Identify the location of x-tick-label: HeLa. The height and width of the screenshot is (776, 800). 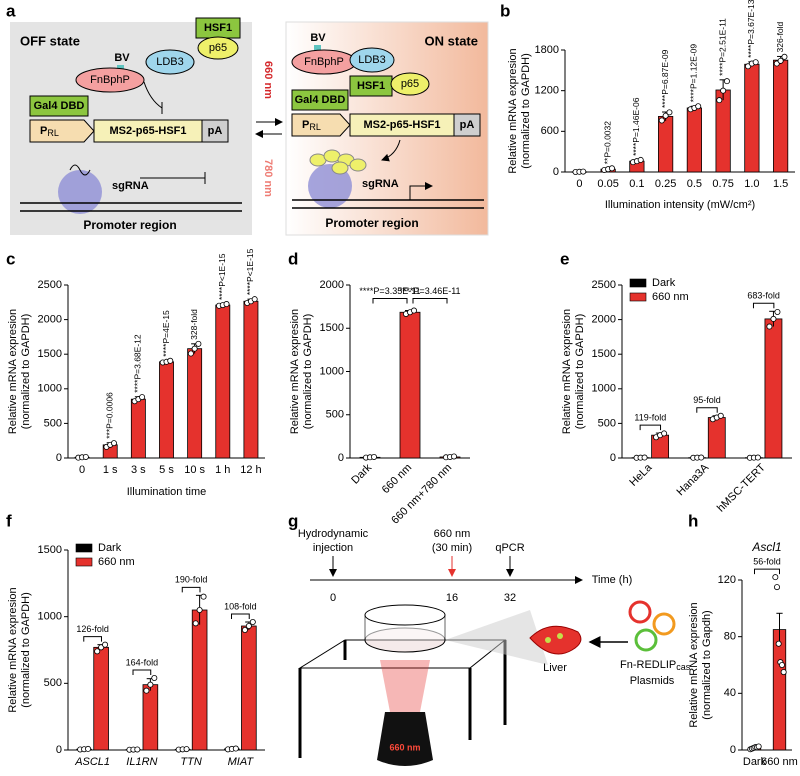
(641, 475).